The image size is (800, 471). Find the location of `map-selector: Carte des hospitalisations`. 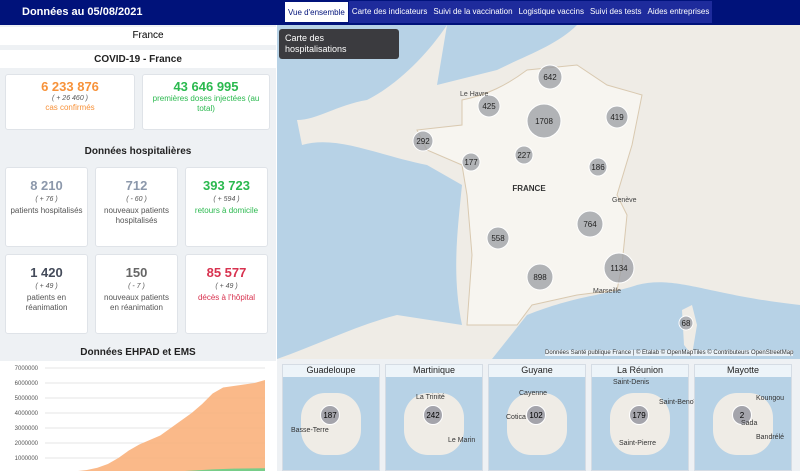

map-selector: Carte des hospitalisations is located at coordinates (339, 44).